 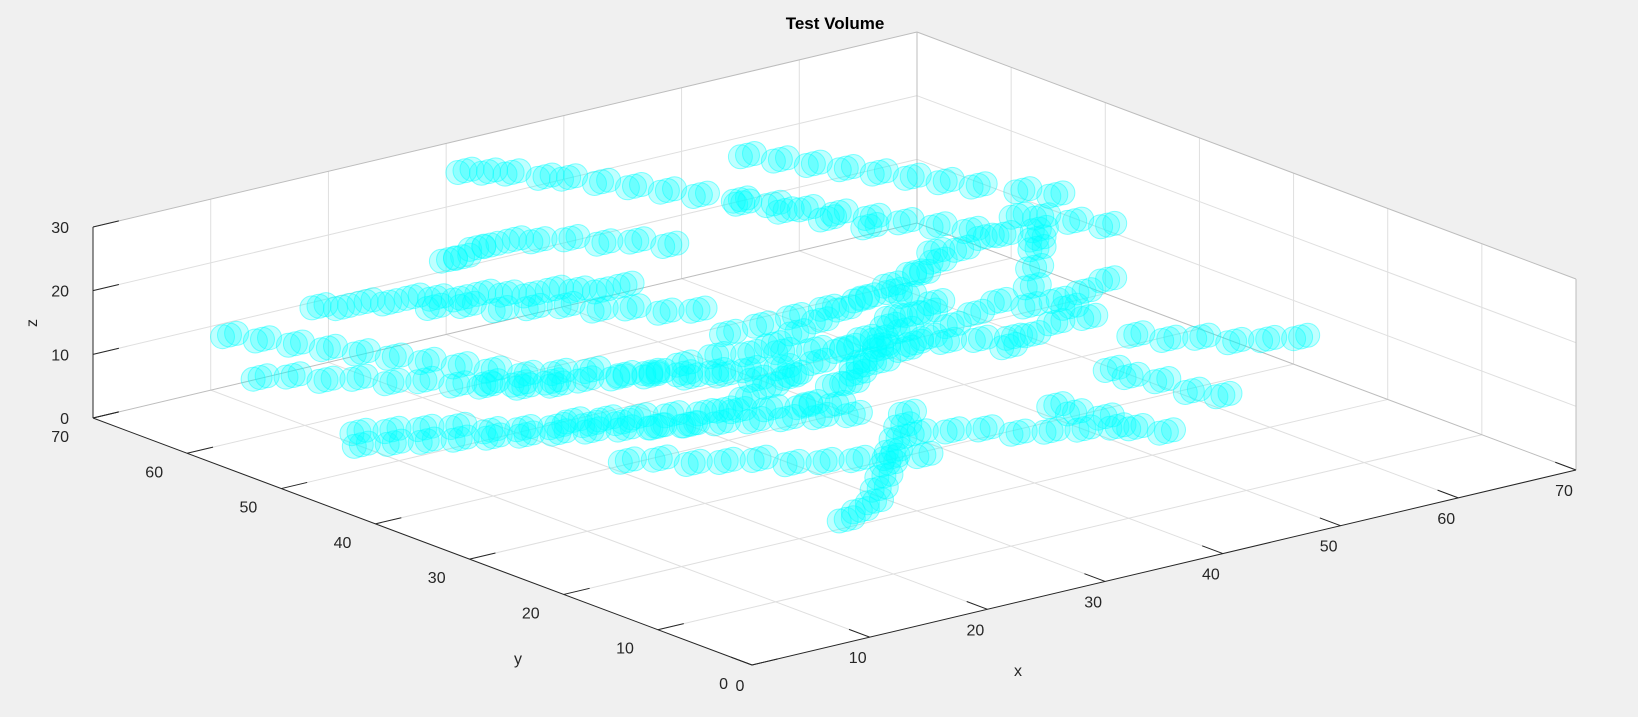 What do you see at coordinates (106, 415) in the screenshot?
I see `z-tick` at bounding box center [106, 415].